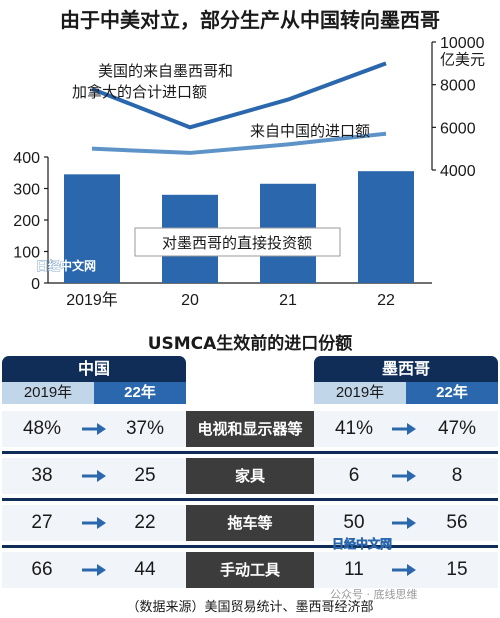 The height and width of the screenshot is (618, 500). I want to click on mexico-2019-value: 50, so click(354, 522).